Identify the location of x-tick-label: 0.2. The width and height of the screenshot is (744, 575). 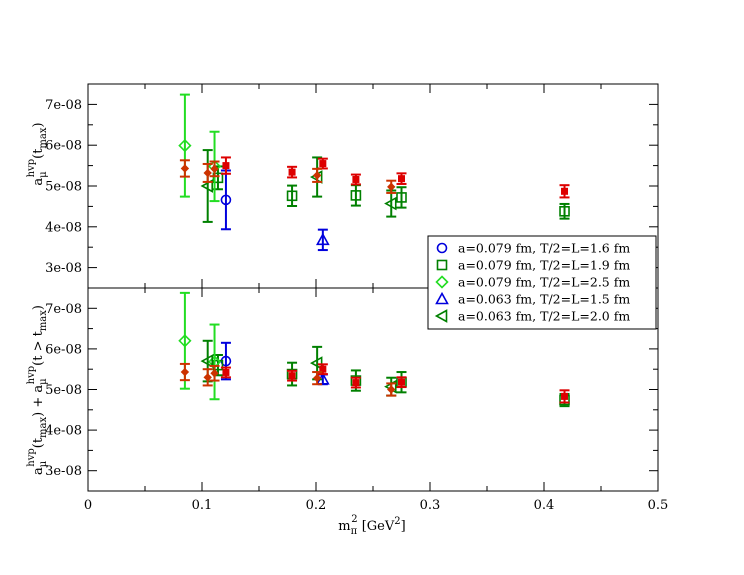
(316, 505).